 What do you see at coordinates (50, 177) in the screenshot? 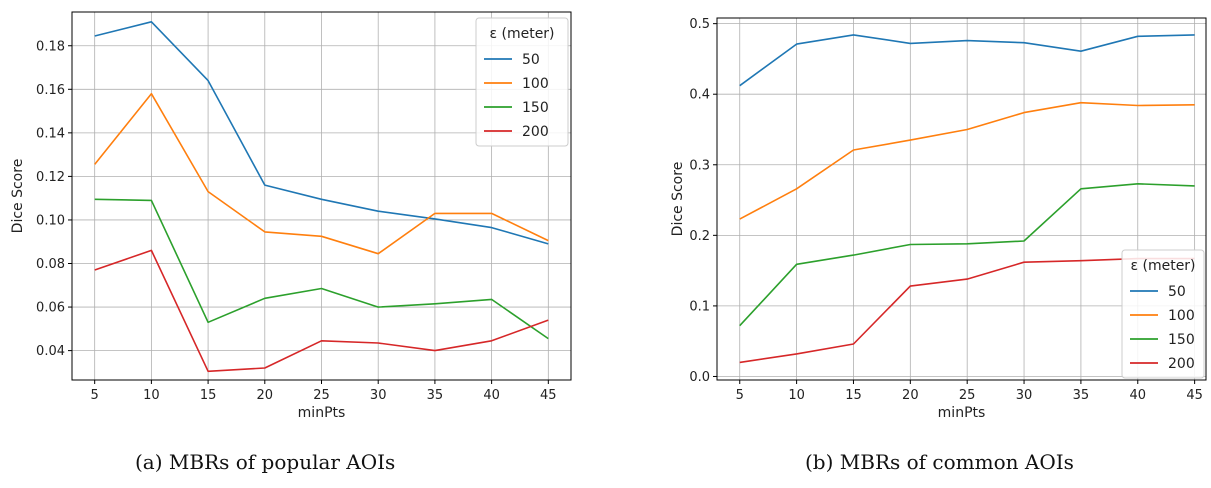
I see `y-tick-label: 0.12` at bounding box center [50, 177].